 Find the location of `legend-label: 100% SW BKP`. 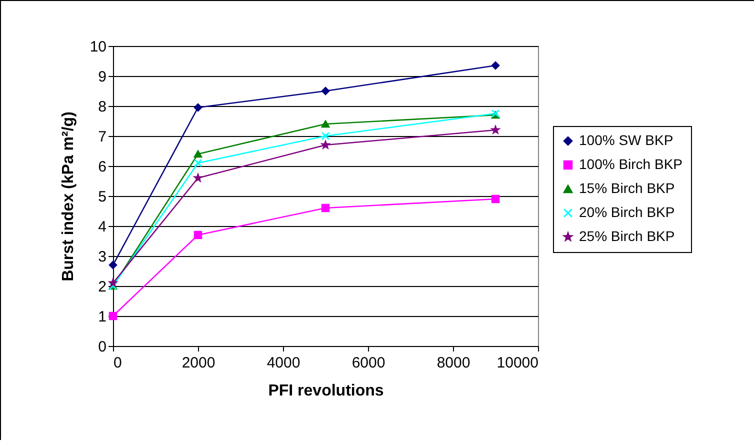

legend-label: 100% SW BKP is located at coordinates (626, 140).